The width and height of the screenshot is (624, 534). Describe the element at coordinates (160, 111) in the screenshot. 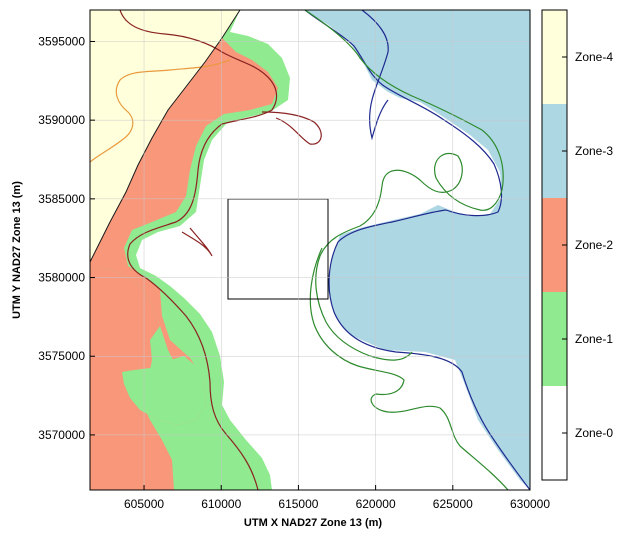

I see `contour-orange` at that location.